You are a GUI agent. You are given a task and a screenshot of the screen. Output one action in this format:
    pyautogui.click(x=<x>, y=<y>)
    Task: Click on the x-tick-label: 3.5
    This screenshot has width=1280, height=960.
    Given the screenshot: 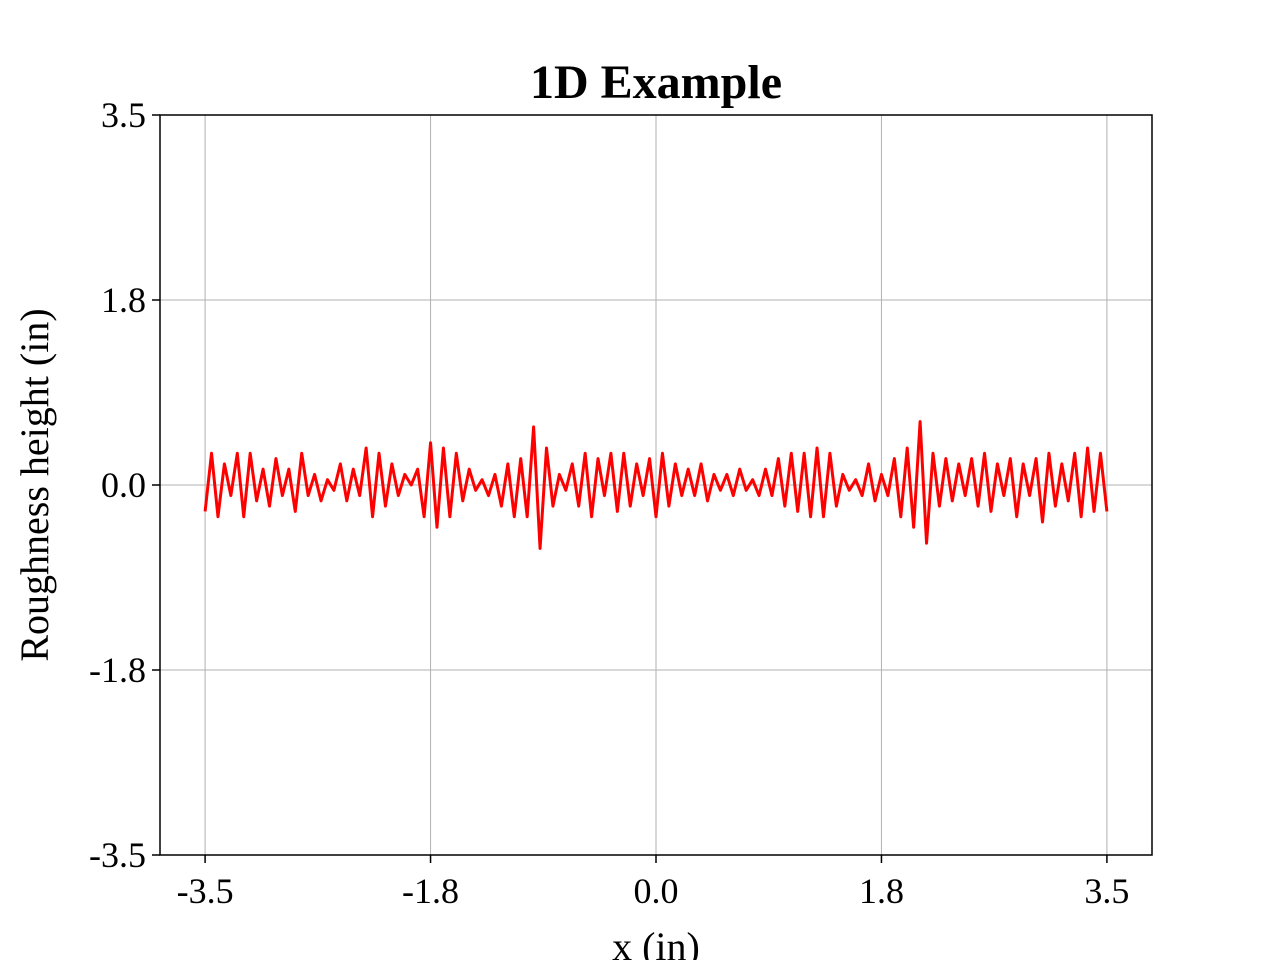 What is the action you would take?
    pyautogui.click(x=1106, y=891)
    